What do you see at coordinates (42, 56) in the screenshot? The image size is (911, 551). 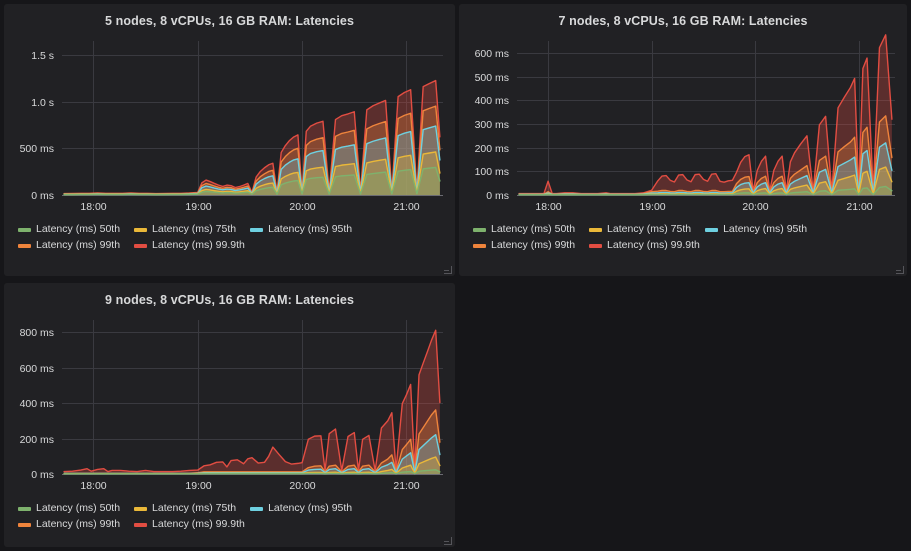 I see `y-axis-tick-label: 1.5 s` at bounding box center [42, 56].